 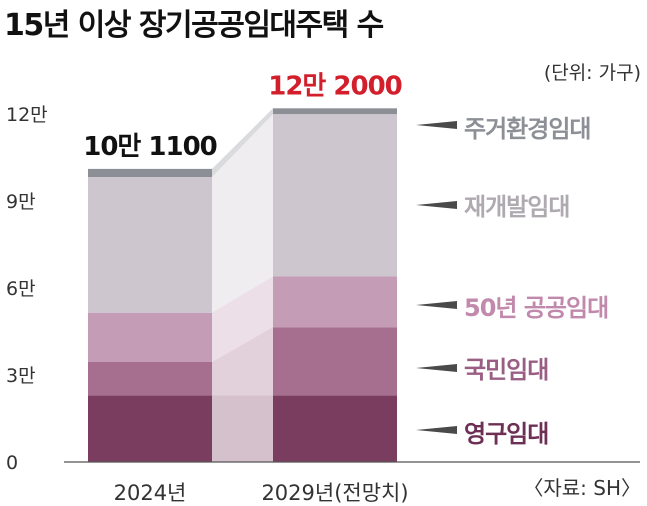 What do you see at coordinates (592, 73) in the screenshot?
I see `unit-label: (단위: 가구)` at bounding box center [592, 73].